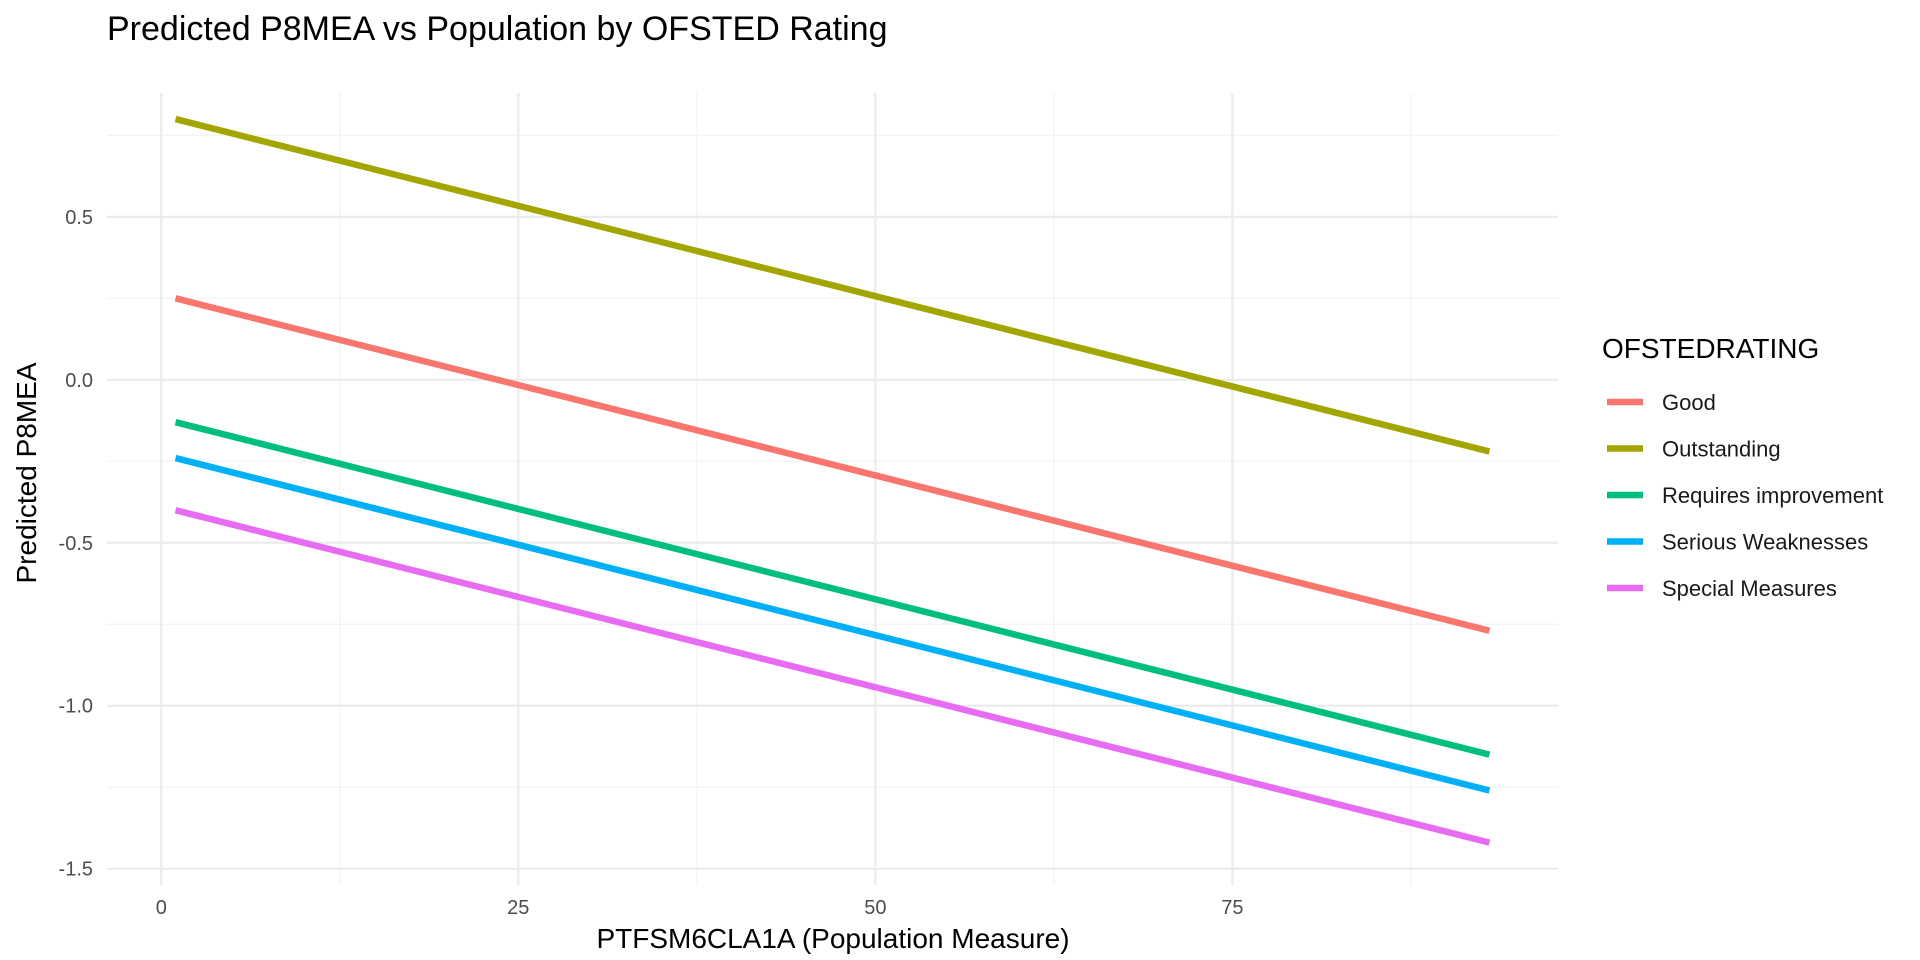 The height and width of the screenshot is (960, 1920). Describe the element at coordinates (1232, 908) in the screenshot. I see `x-tick-label: 75` at that location.